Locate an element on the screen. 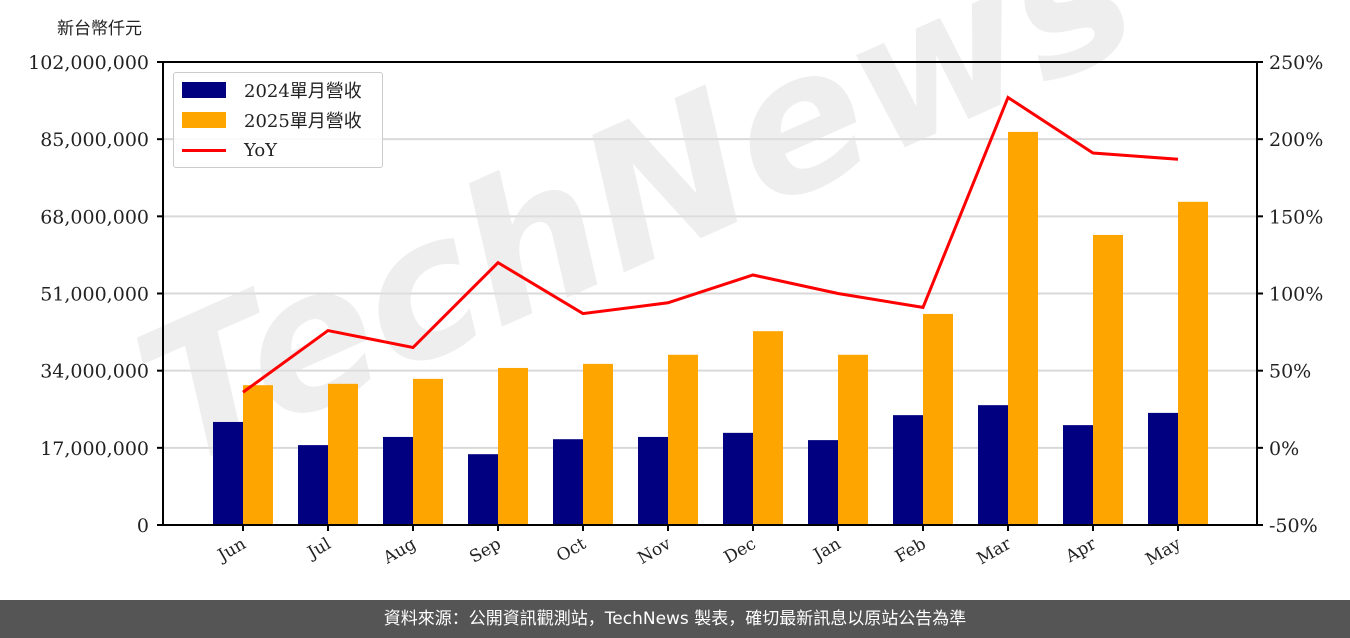 This screenshot has width=1350, height=638. x-tick-label: Feb is located at coordinates (911, 550).